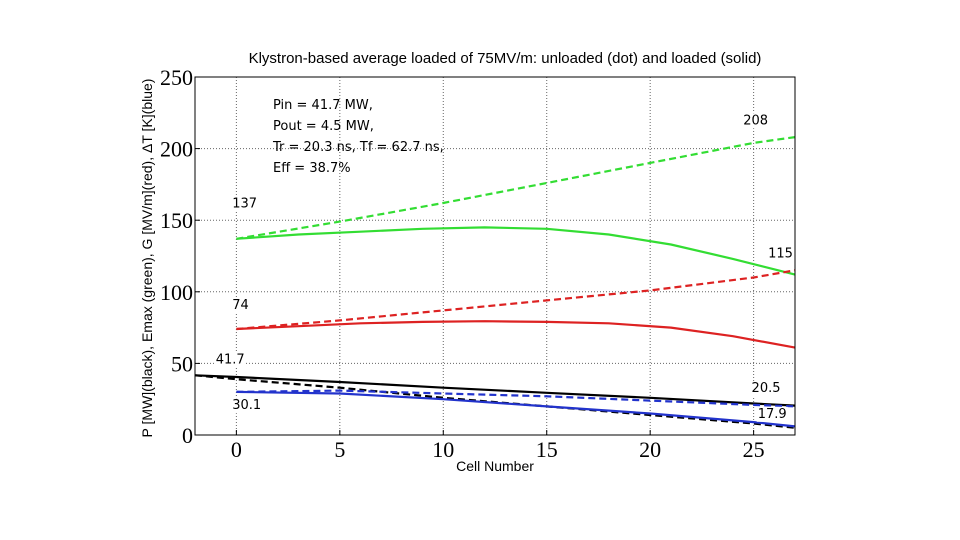  Describe the element at coordinates (516, 398) in the screenshot. I see `series-line-dt-unloaded` at that location.